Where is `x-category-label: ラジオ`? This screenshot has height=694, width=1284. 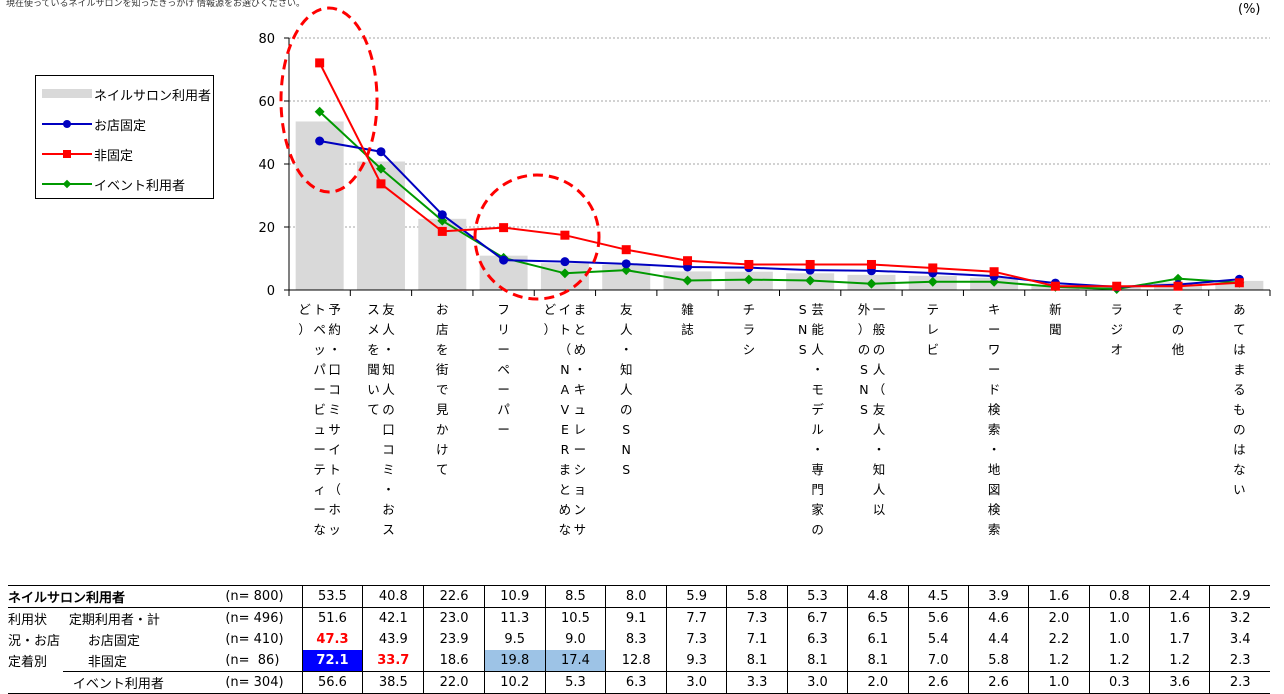 x-category-label: ラジオ is located at coordinates (1116, 329).